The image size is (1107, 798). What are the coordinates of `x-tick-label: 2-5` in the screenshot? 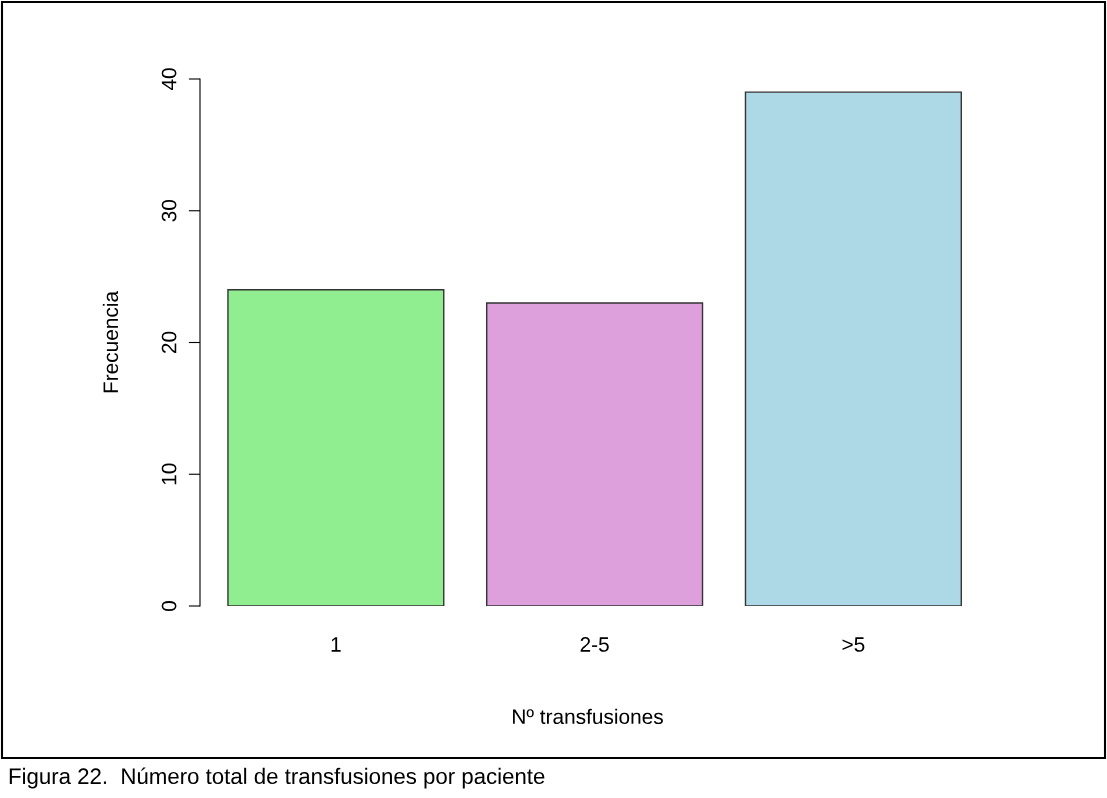 It's located at (594, 644).